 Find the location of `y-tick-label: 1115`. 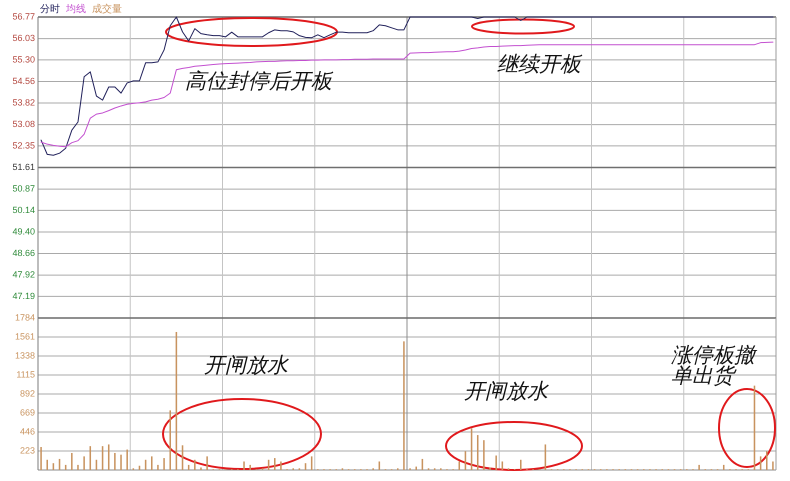

y-tick-label: 1115 is located at coordinates (25, 374).